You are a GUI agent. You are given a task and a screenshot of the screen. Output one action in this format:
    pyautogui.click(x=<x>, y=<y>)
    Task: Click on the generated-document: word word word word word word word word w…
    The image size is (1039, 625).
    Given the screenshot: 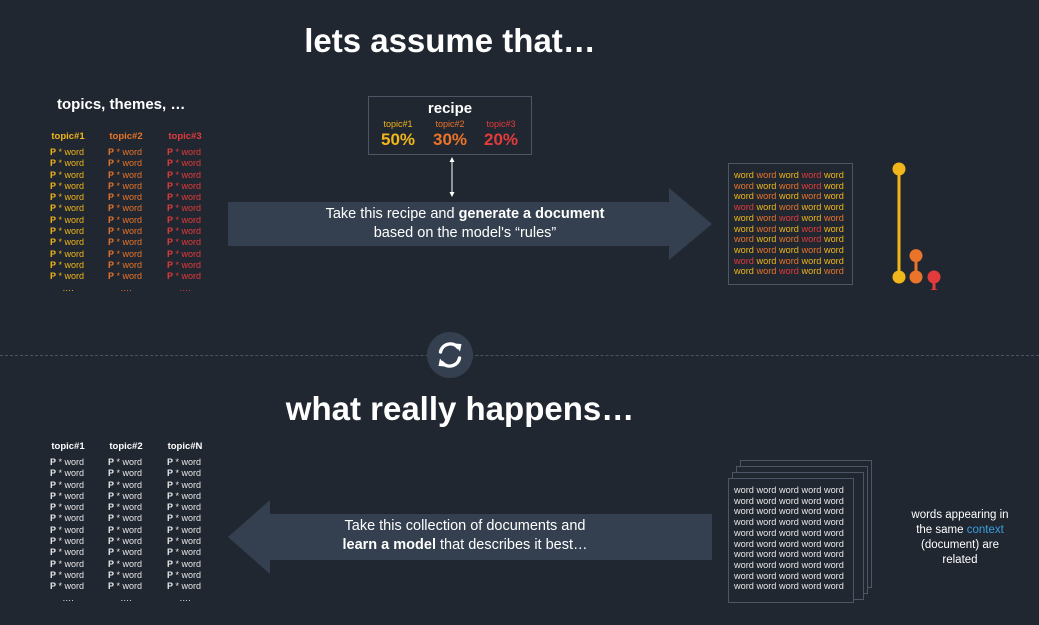 What is the action you would take?
    pyautogui.click(x=790, y=224)
    